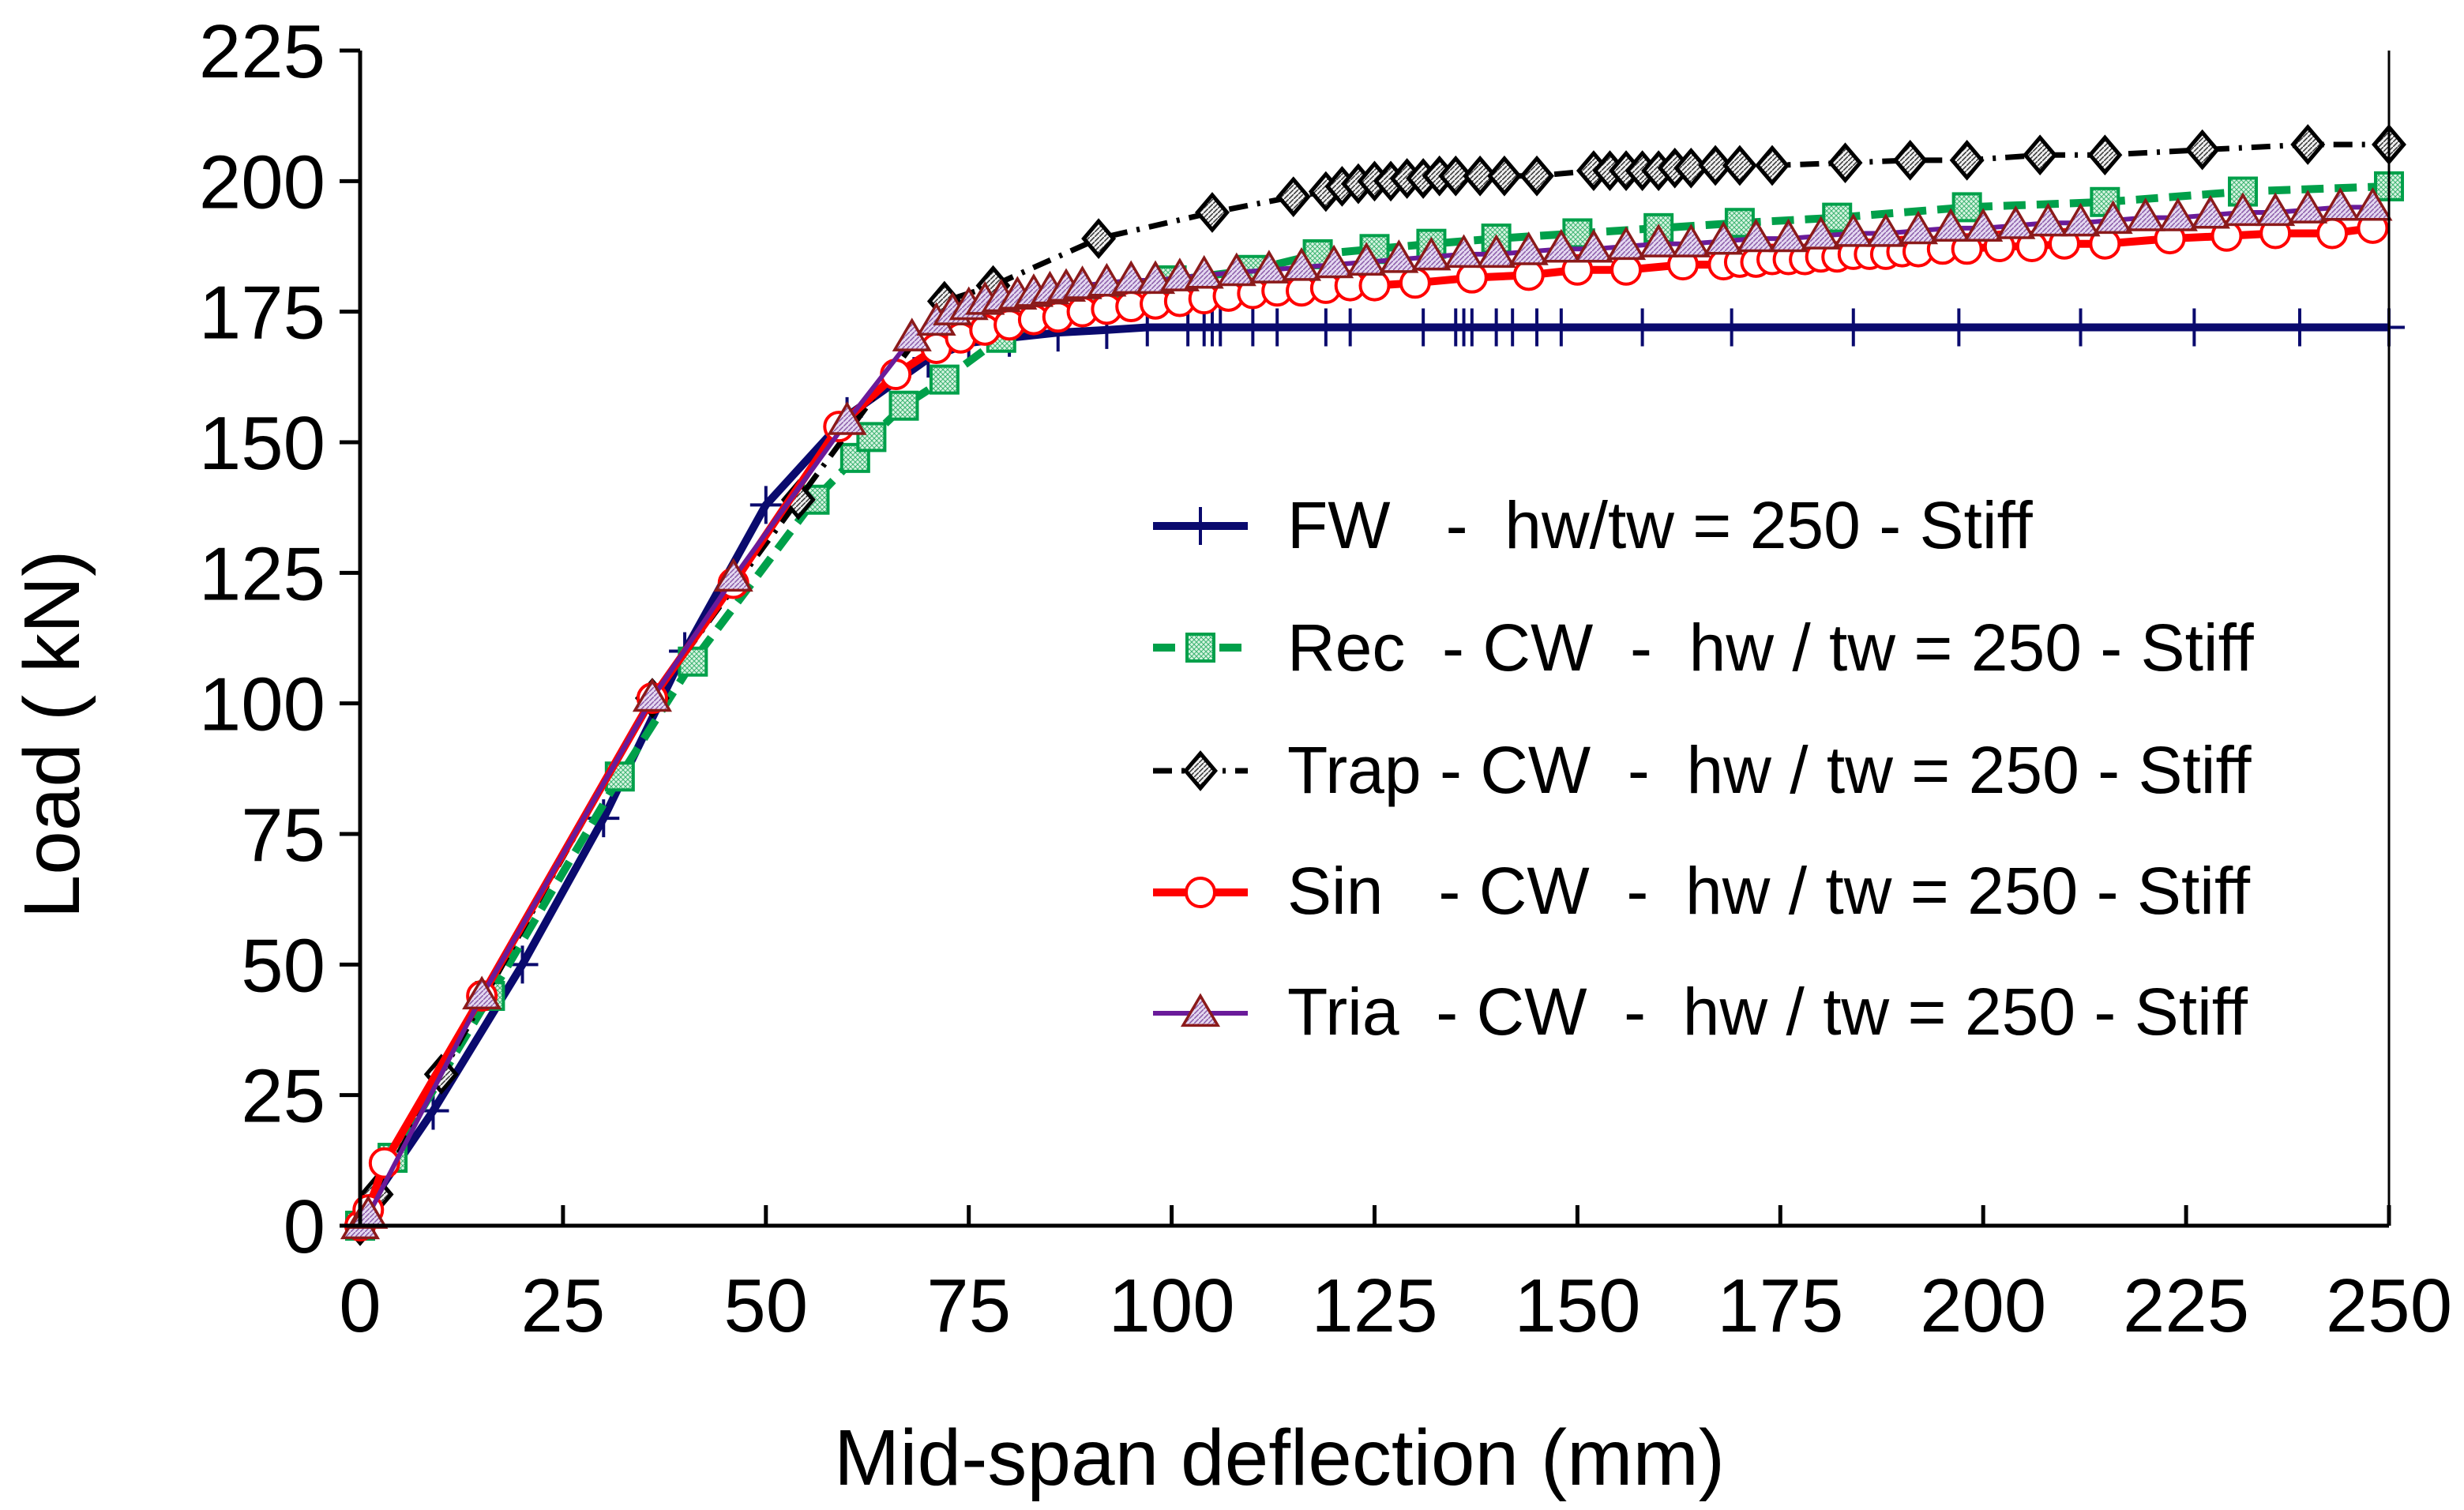  Describe the element at coordinates (262, 51) in the screenshot. I see `y-tick-label: 225` at that location.